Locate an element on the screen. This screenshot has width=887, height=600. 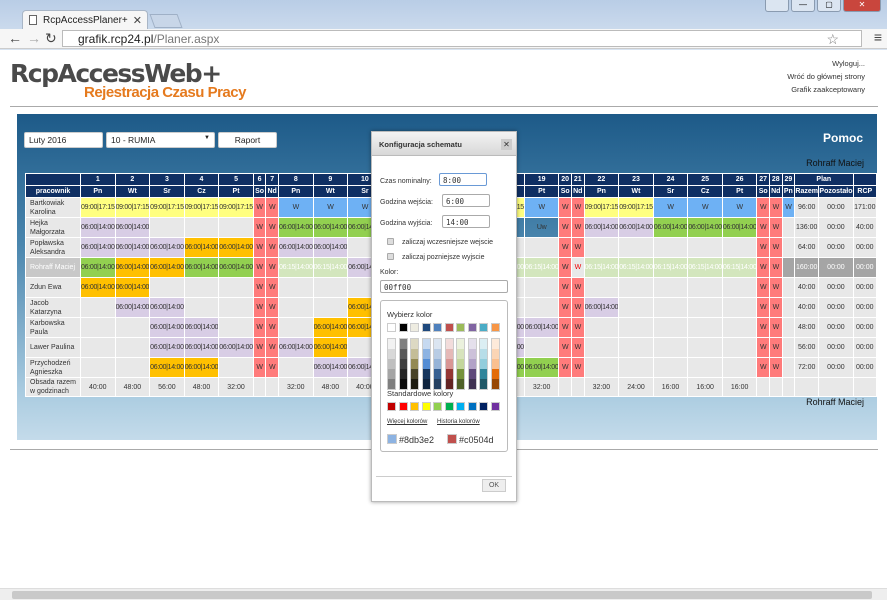
employee-name: Jacob Katarzyna is located at coordinates (53, 307).